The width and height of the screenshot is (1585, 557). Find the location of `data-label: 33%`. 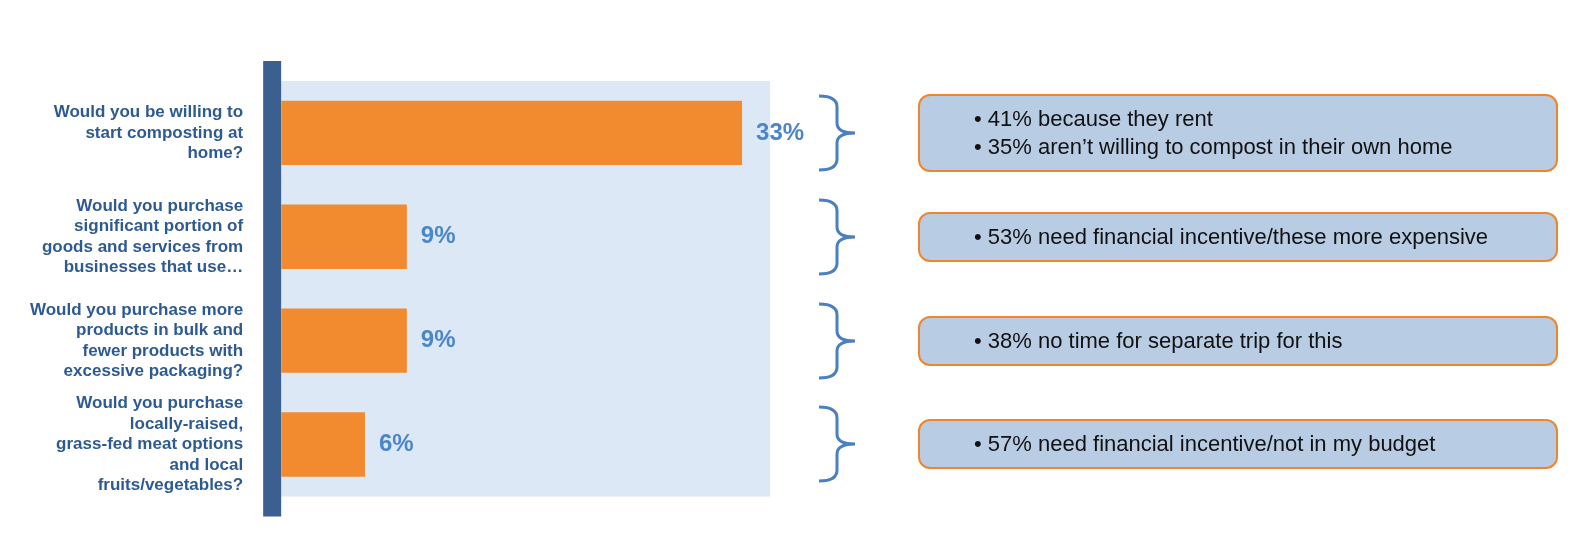

data-label: 33% is located at coordinates (780, 131).